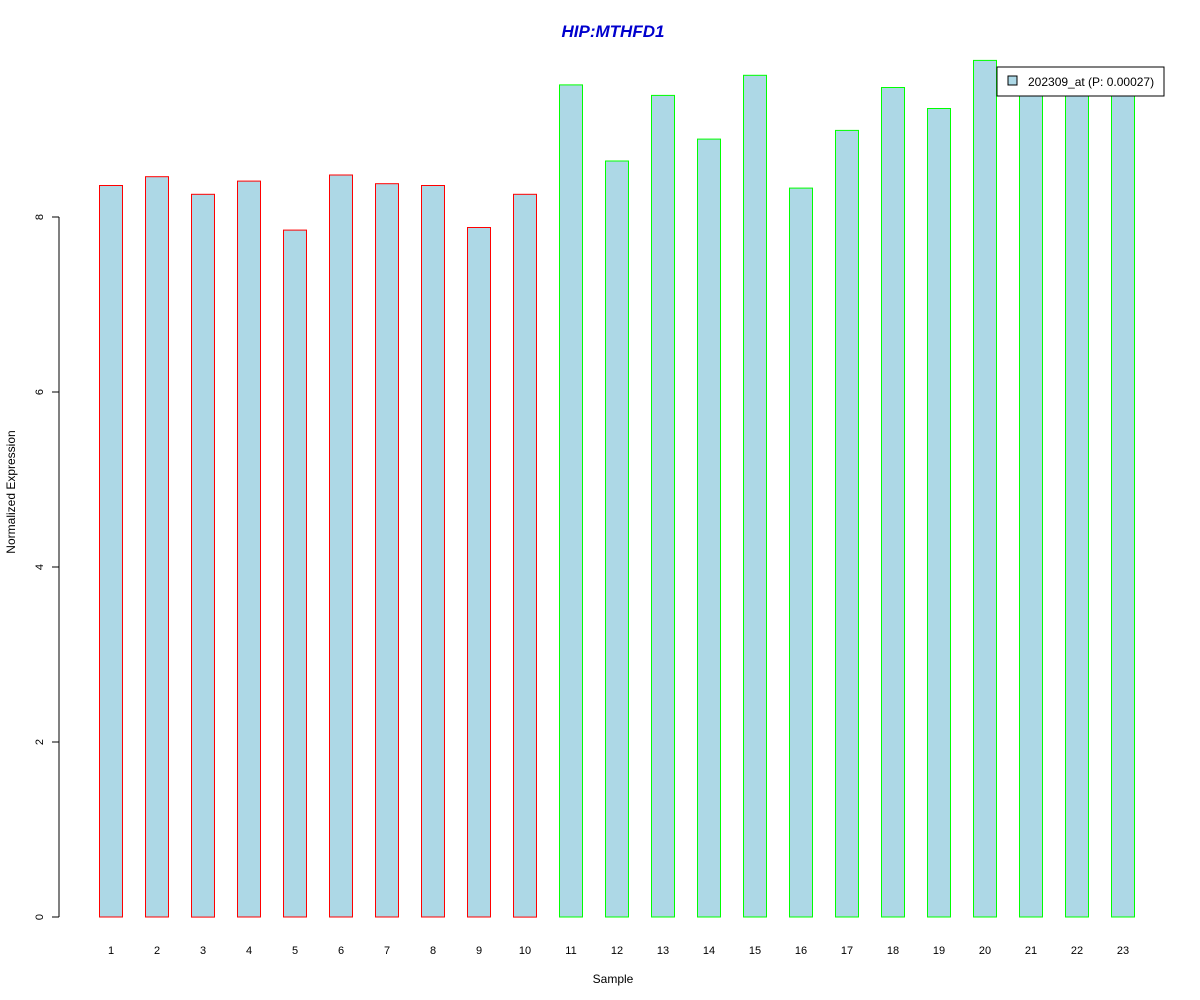  I want to click on legend: 202309_at (P: 0.00027), so click(1080, 81).